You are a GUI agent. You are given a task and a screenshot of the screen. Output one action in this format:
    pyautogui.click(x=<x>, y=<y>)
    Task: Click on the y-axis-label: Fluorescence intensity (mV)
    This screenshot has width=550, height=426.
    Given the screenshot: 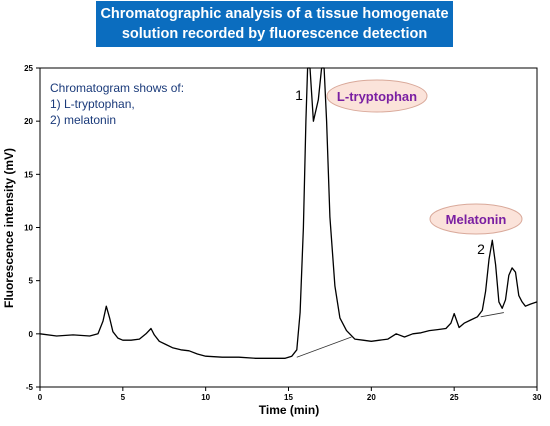 What is the action you would take?
    pyautogui.click(x=9, y=228)
    